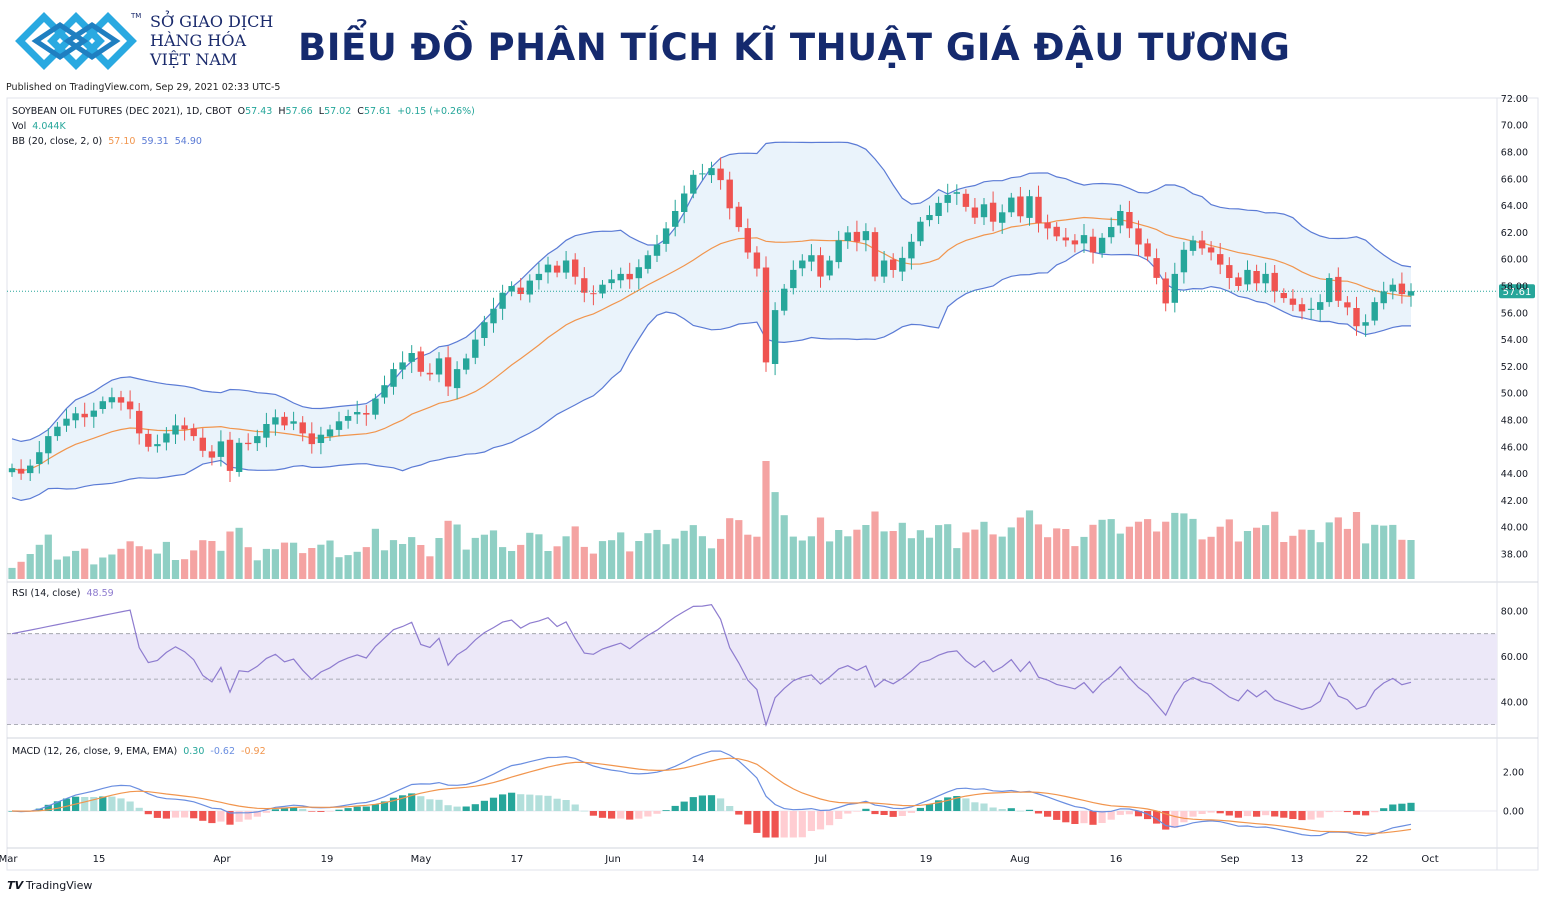  What do you see at coordinates (338, 111) in the screenshot?
I see `legend-low: 57.02` at bounding box center [338, 111].